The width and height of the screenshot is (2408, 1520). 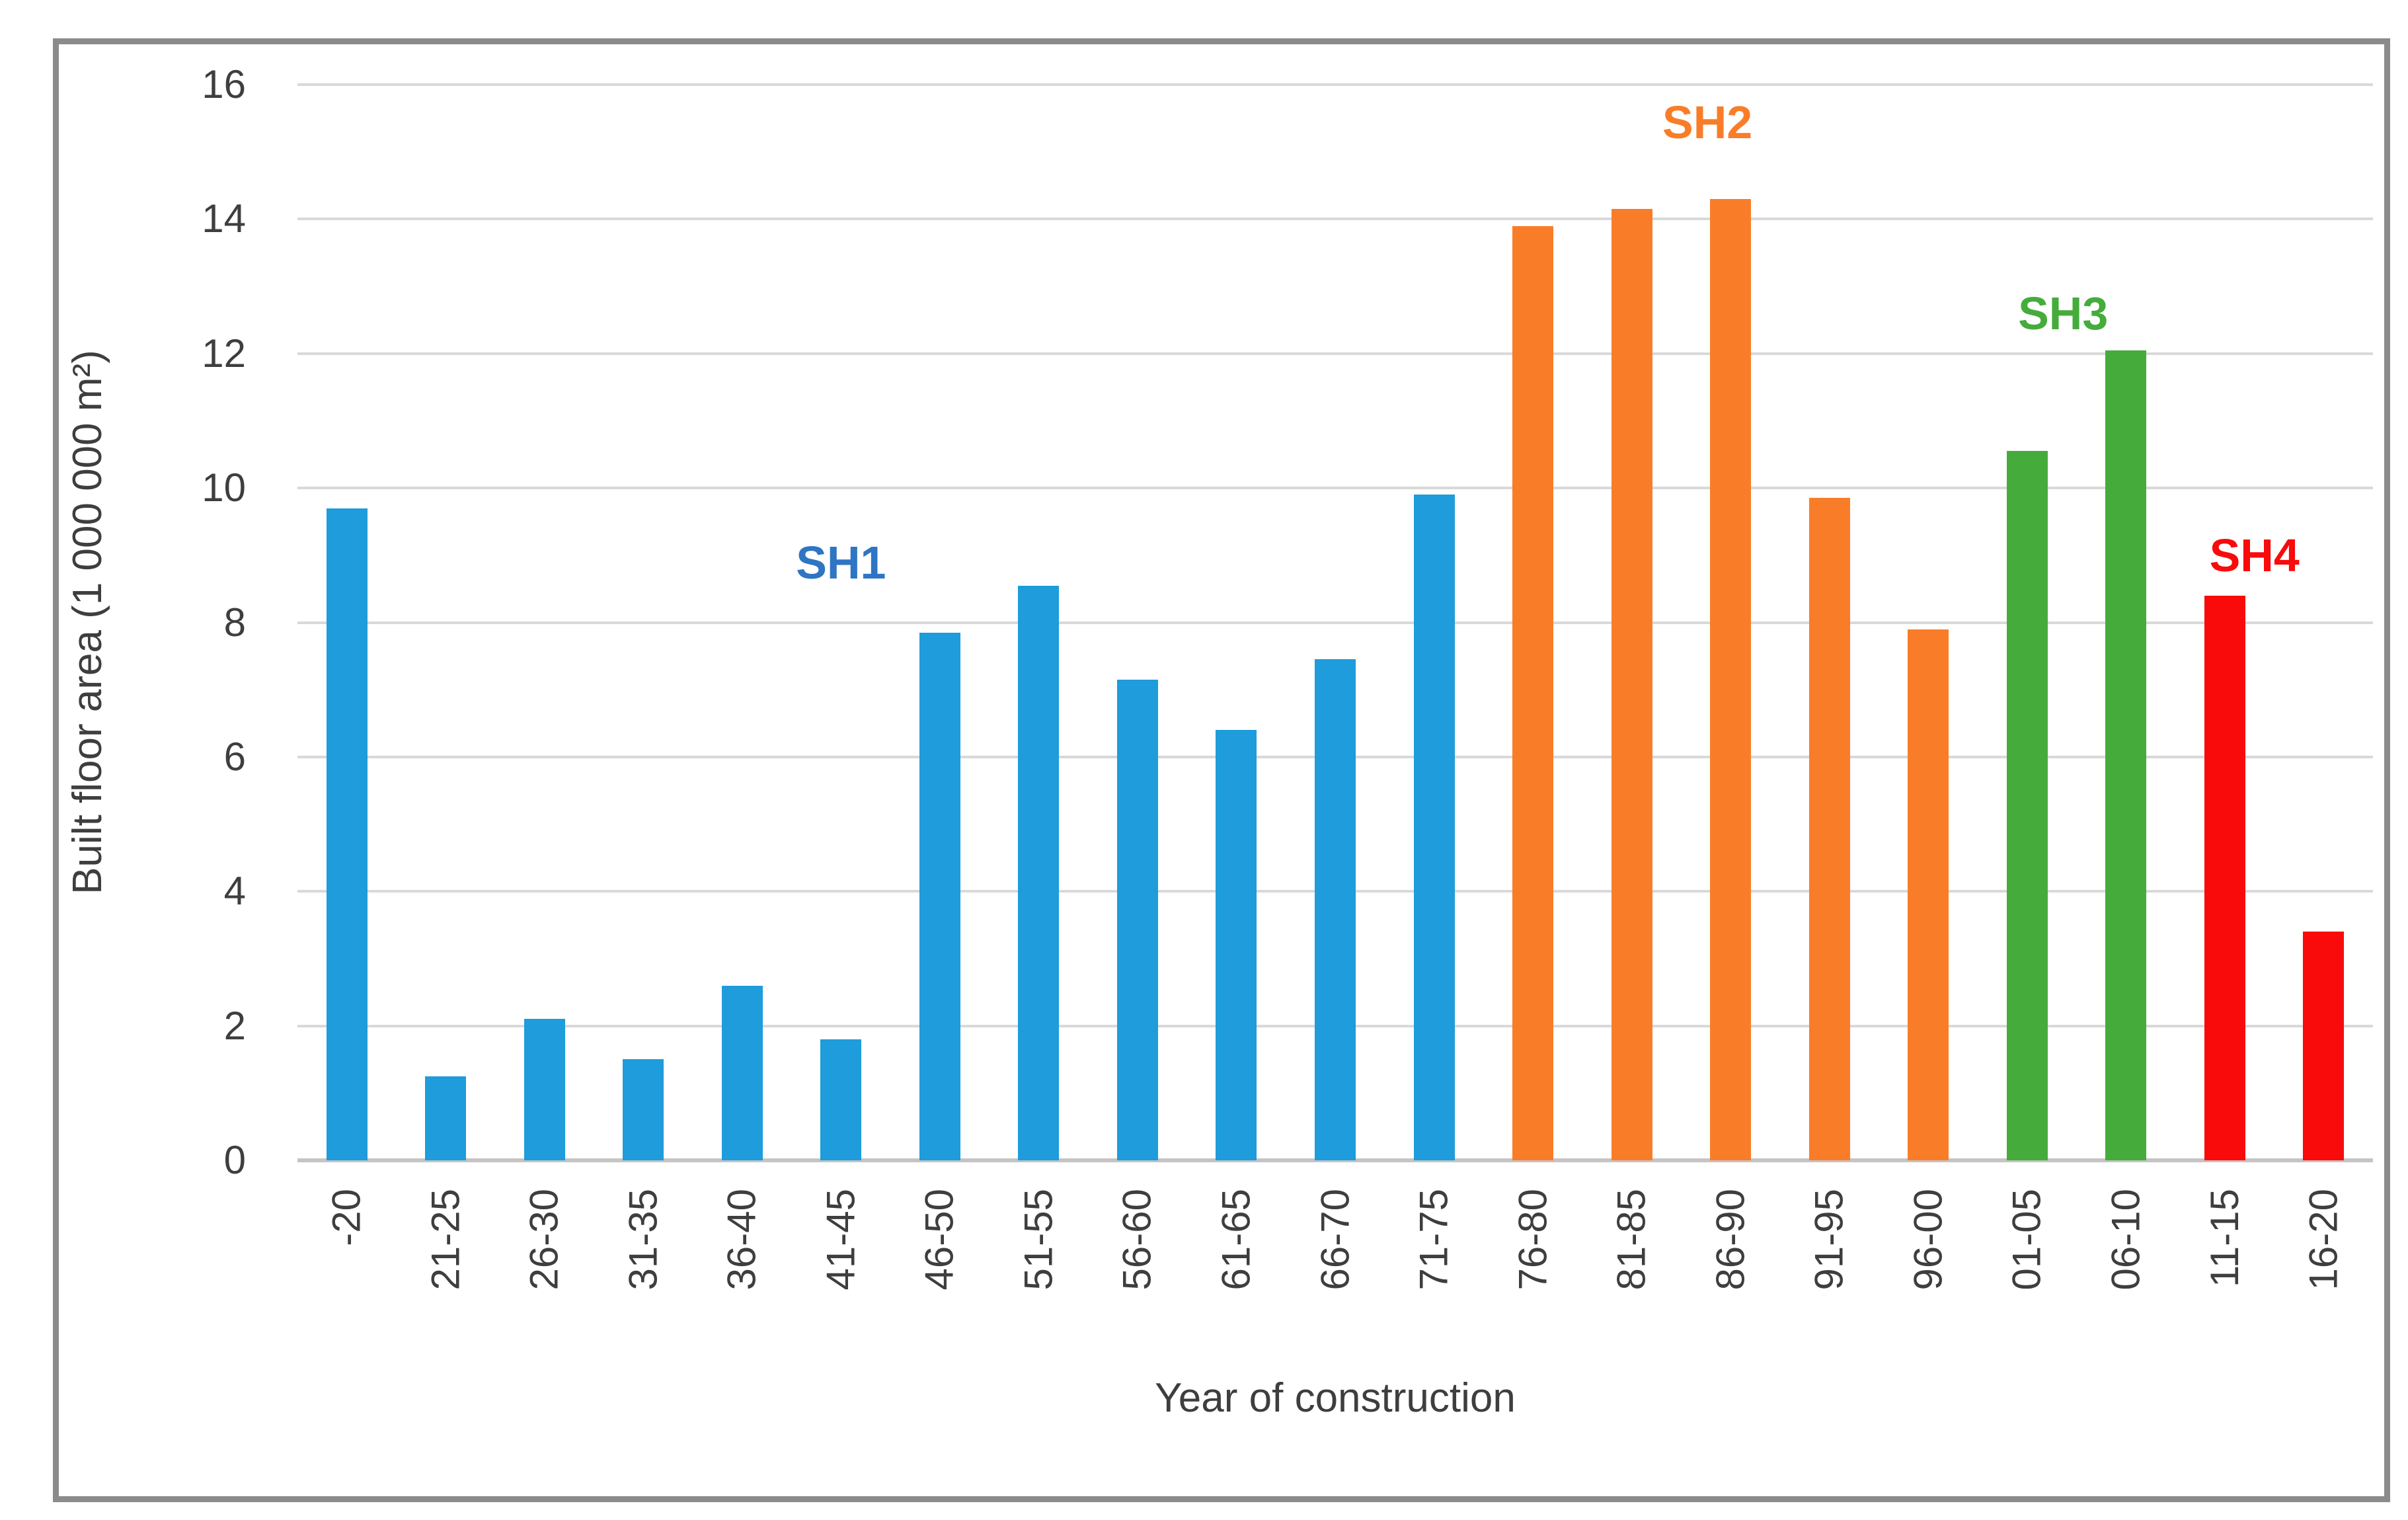 What do you see at coordinates (1336, 1398) in the screenshot?
I see `x-axis-title: Year of construction` at bounding box center [1336, 1398].